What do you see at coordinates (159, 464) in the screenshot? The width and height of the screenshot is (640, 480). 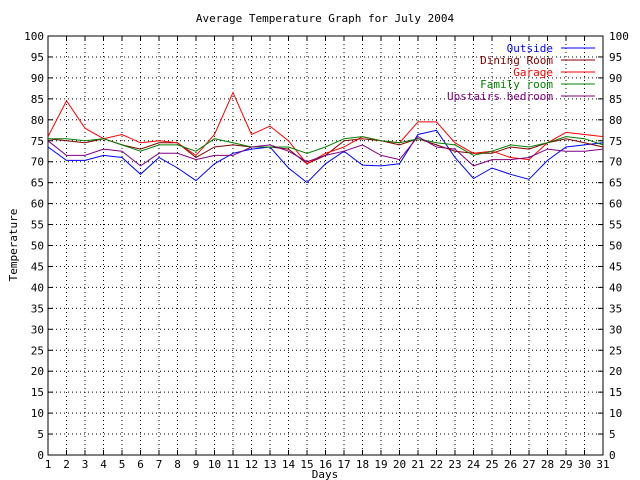 I see `x-tick-label: 7` at bounding box center [159, 464].